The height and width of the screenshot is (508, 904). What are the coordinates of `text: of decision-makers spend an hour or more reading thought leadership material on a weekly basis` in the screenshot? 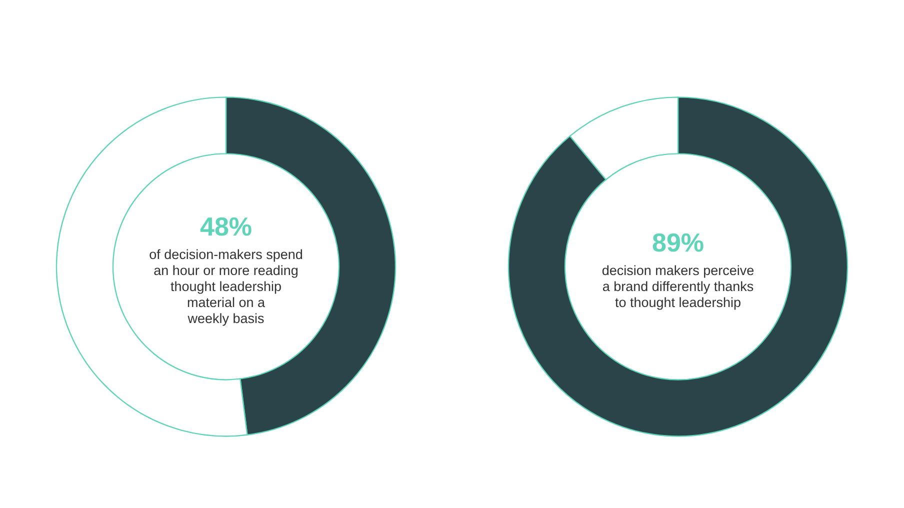 It's located at (226, 286).